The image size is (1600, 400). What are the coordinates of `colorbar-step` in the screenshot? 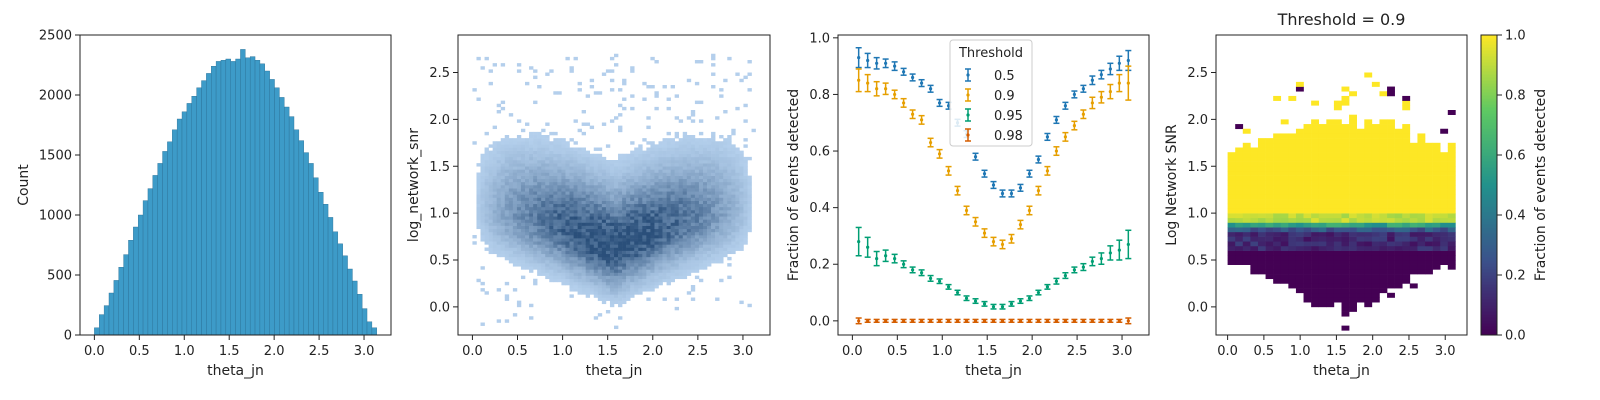 It's located at (1489, 319).